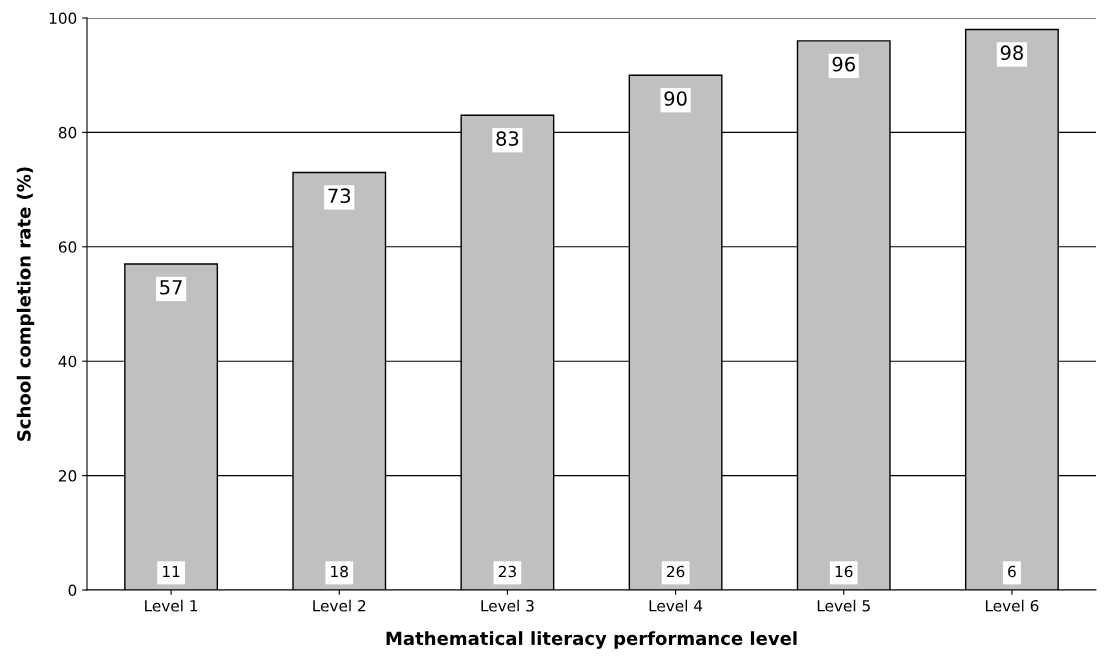  I want to click on x-tick-label: Level 5, so click(843, 605).